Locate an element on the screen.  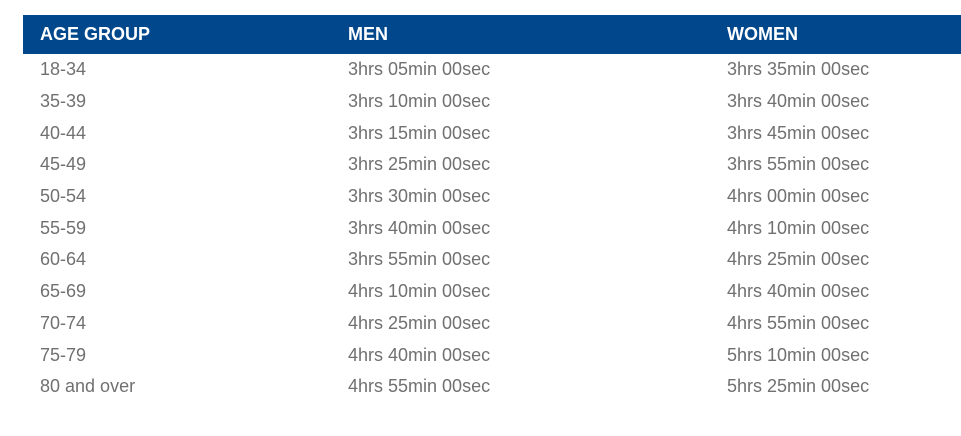
age-group-cell: 40-44 is located at coordinates (63, 132).